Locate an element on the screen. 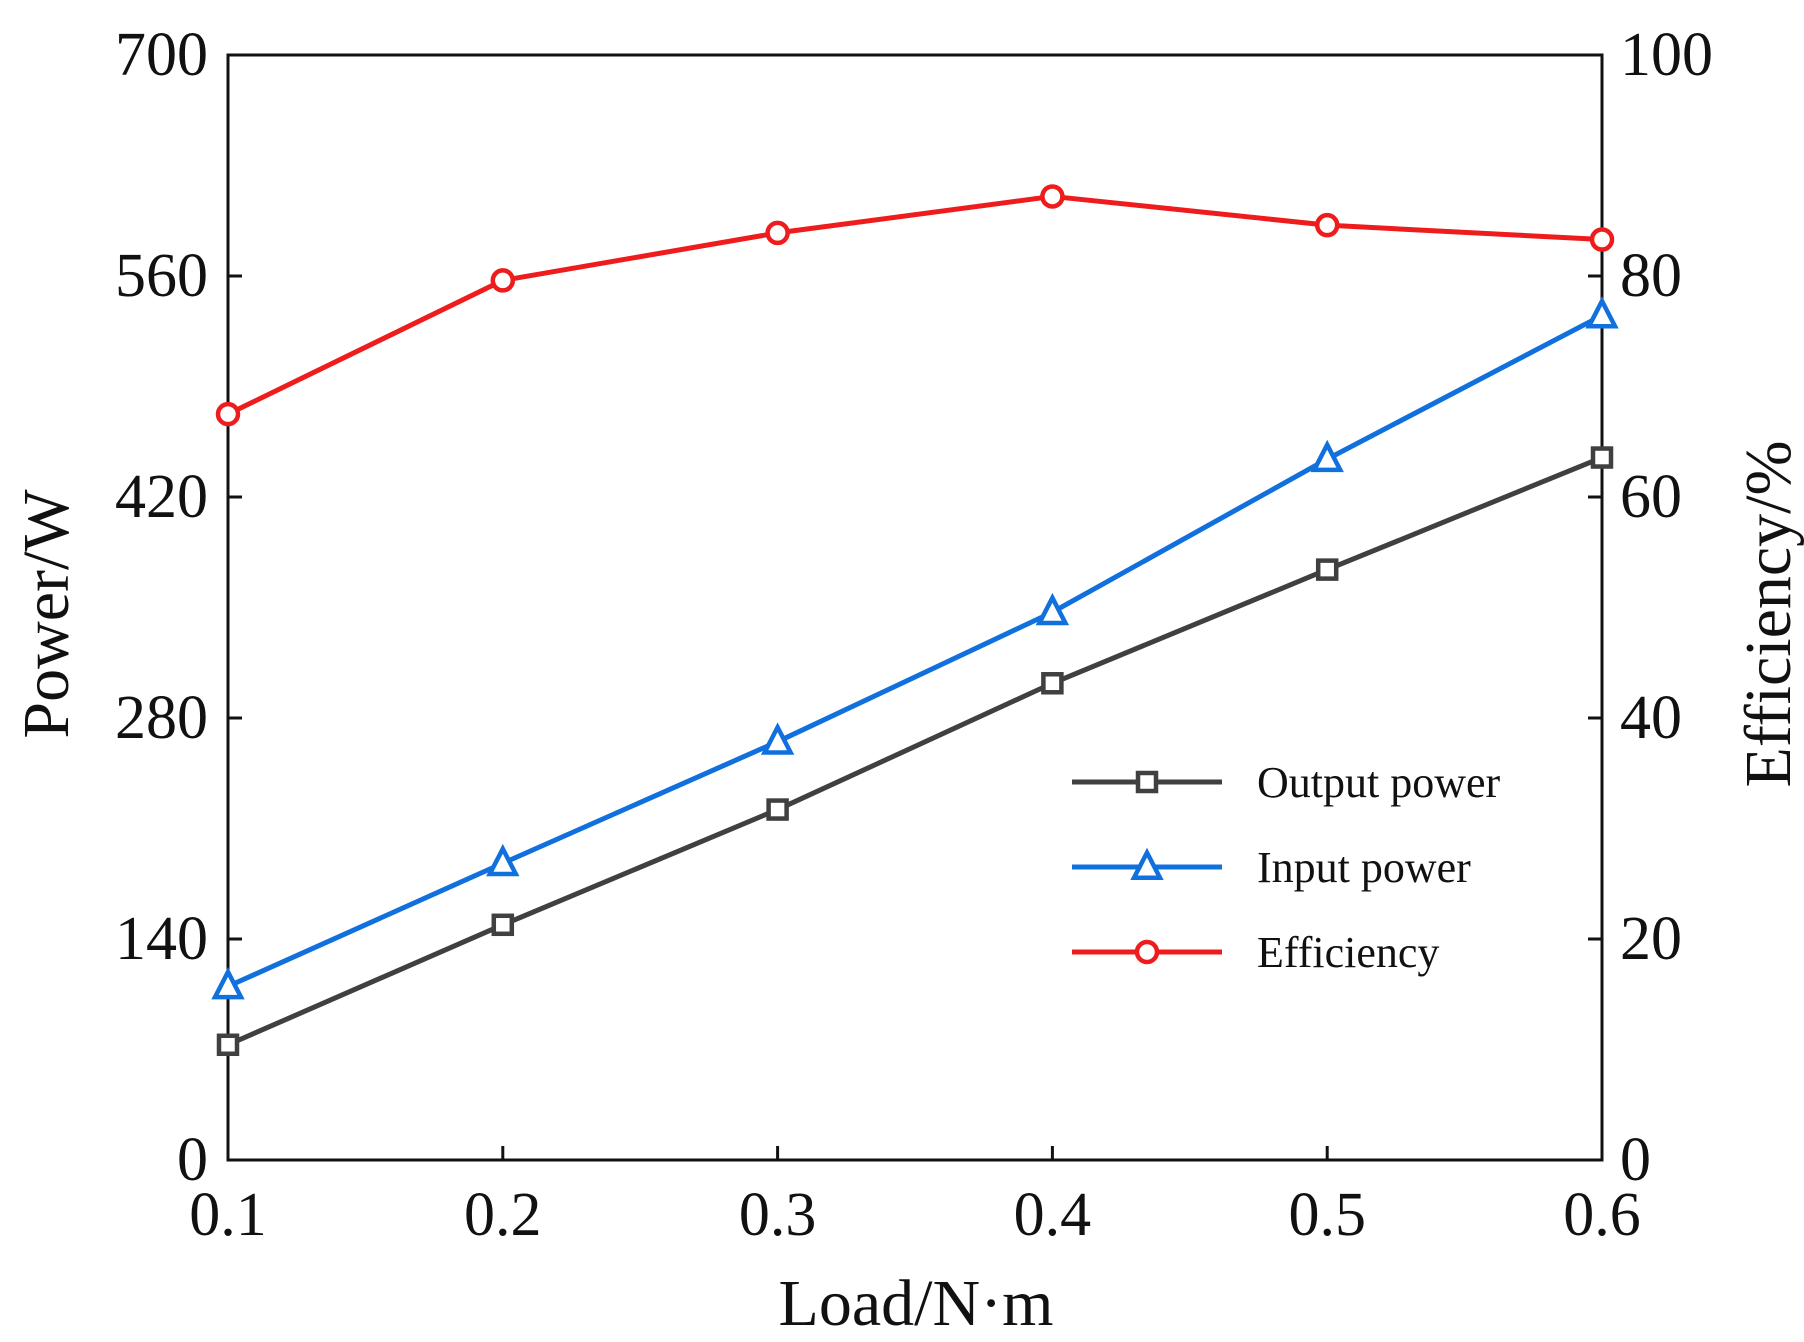 The height and width of the screenshot is (1342, 1804). series-line is located at coordinates (914, 305).